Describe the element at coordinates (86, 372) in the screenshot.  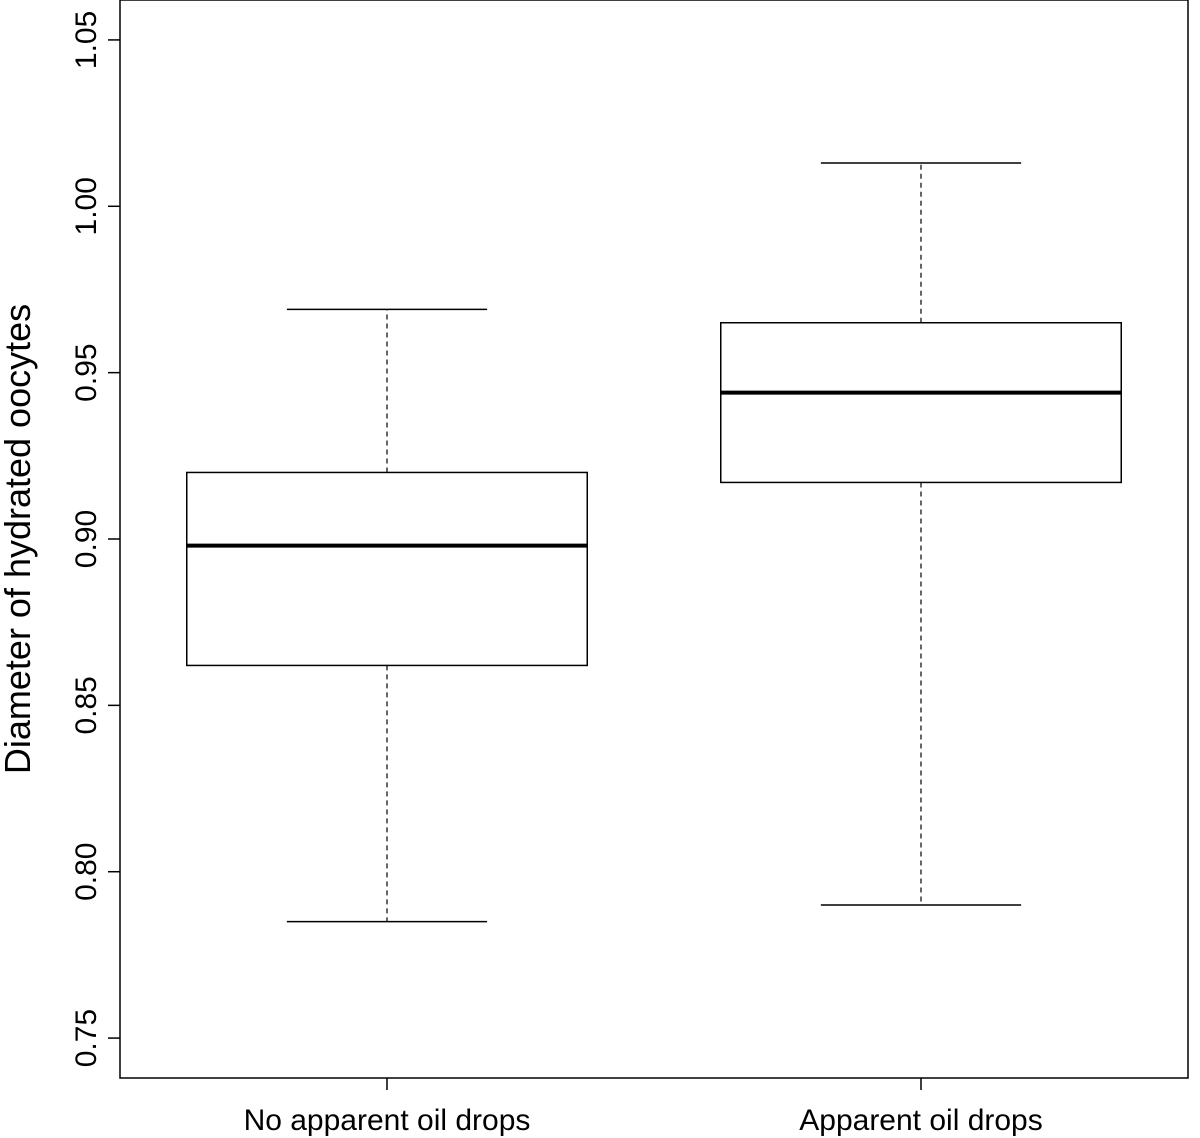
I see `y-tick-label: 0.95` at that location.